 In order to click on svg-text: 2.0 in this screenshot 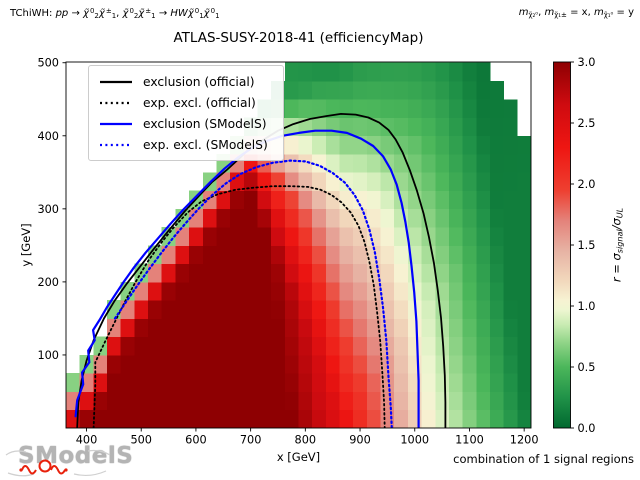, I will do `click(587, 184)`.